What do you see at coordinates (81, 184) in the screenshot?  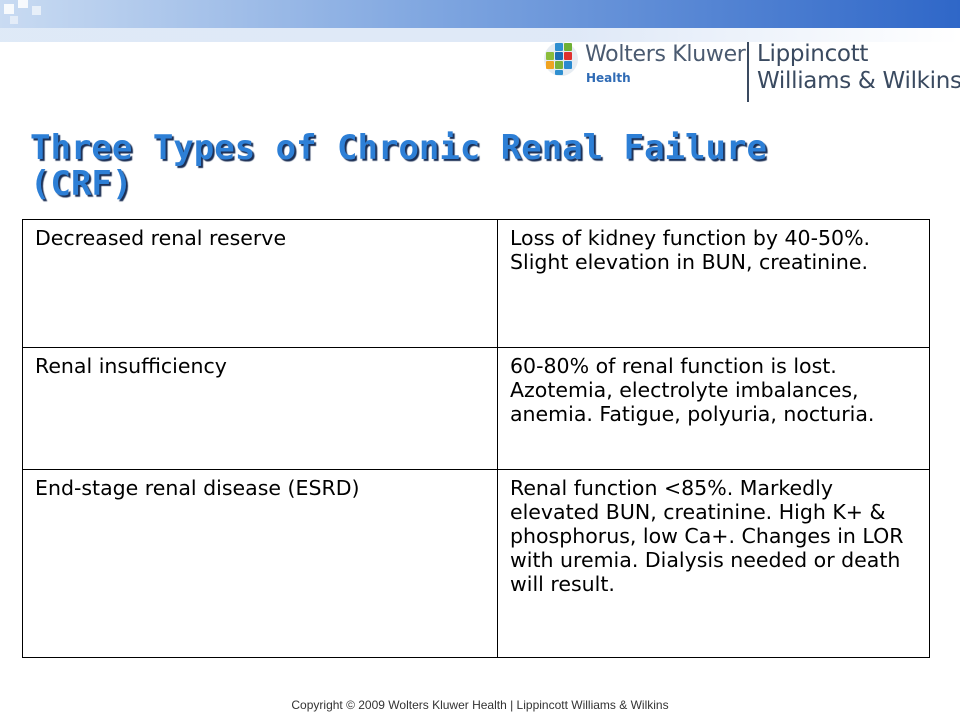 I see `slide-title-line2: (CRF)` at bounding box center [81, 184].